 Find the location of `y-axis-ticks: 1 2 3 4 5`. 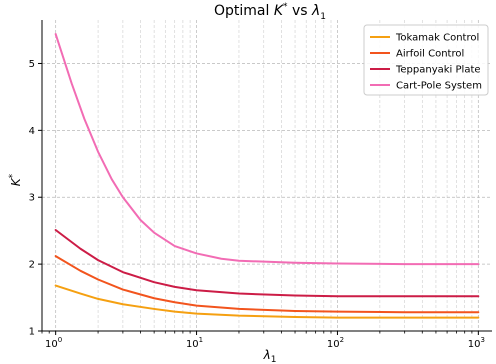

y-axis-ticks: 1 2 3 4 5 is located at coordinates (35, 198).